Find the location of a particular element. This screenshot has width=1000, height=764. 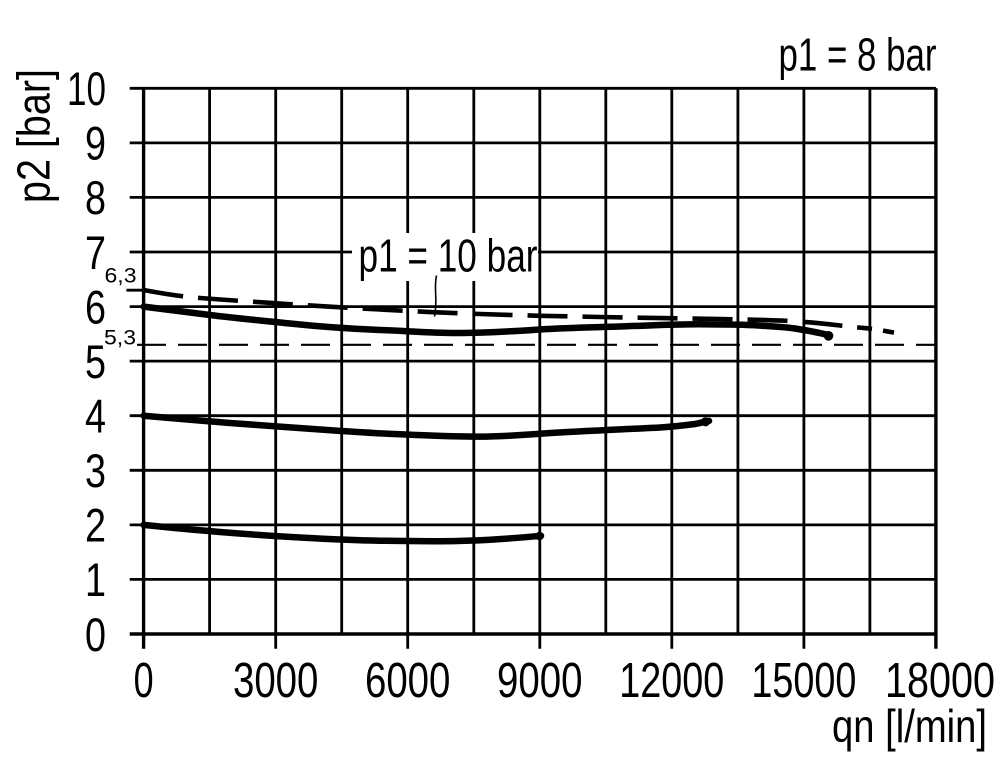

svg-text: 8 is located at coordinates (95, 197).